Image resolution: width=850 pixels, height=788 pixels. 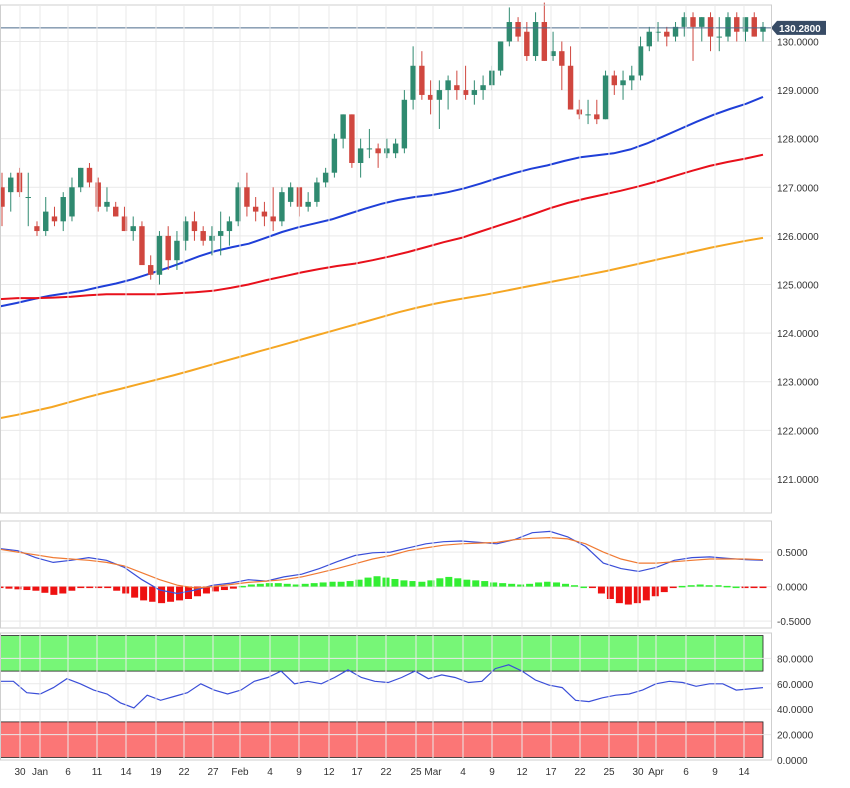 What do you see at coordinates (240, 772) in the screenshot?
I see `x-tick-label: Feb` at bounding box center [240, 772].